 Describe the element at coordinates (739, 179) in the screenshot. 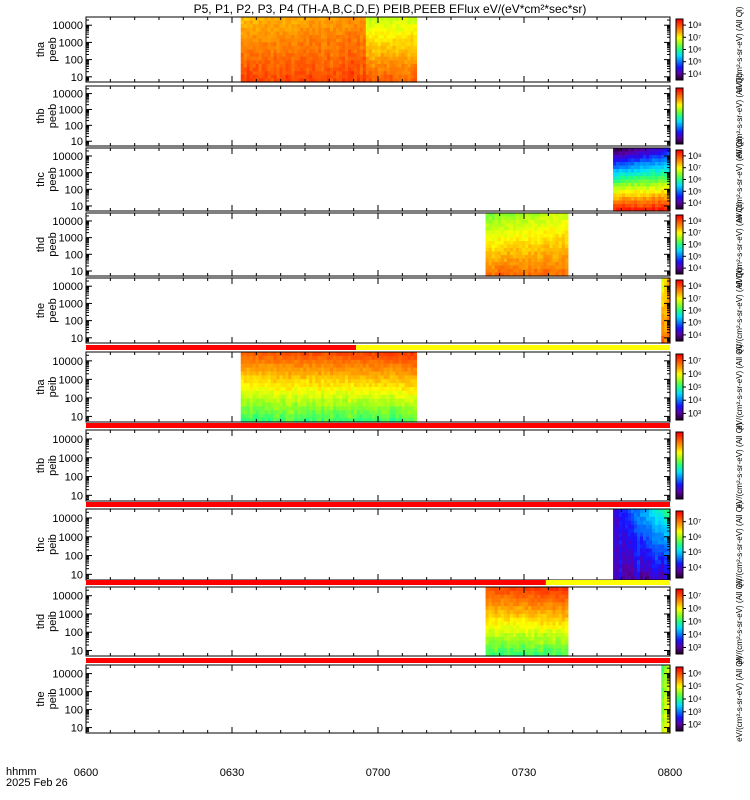

I see `colorbar-label: eV/(cm²-s-sr-eV) (All Ql)` at that location.